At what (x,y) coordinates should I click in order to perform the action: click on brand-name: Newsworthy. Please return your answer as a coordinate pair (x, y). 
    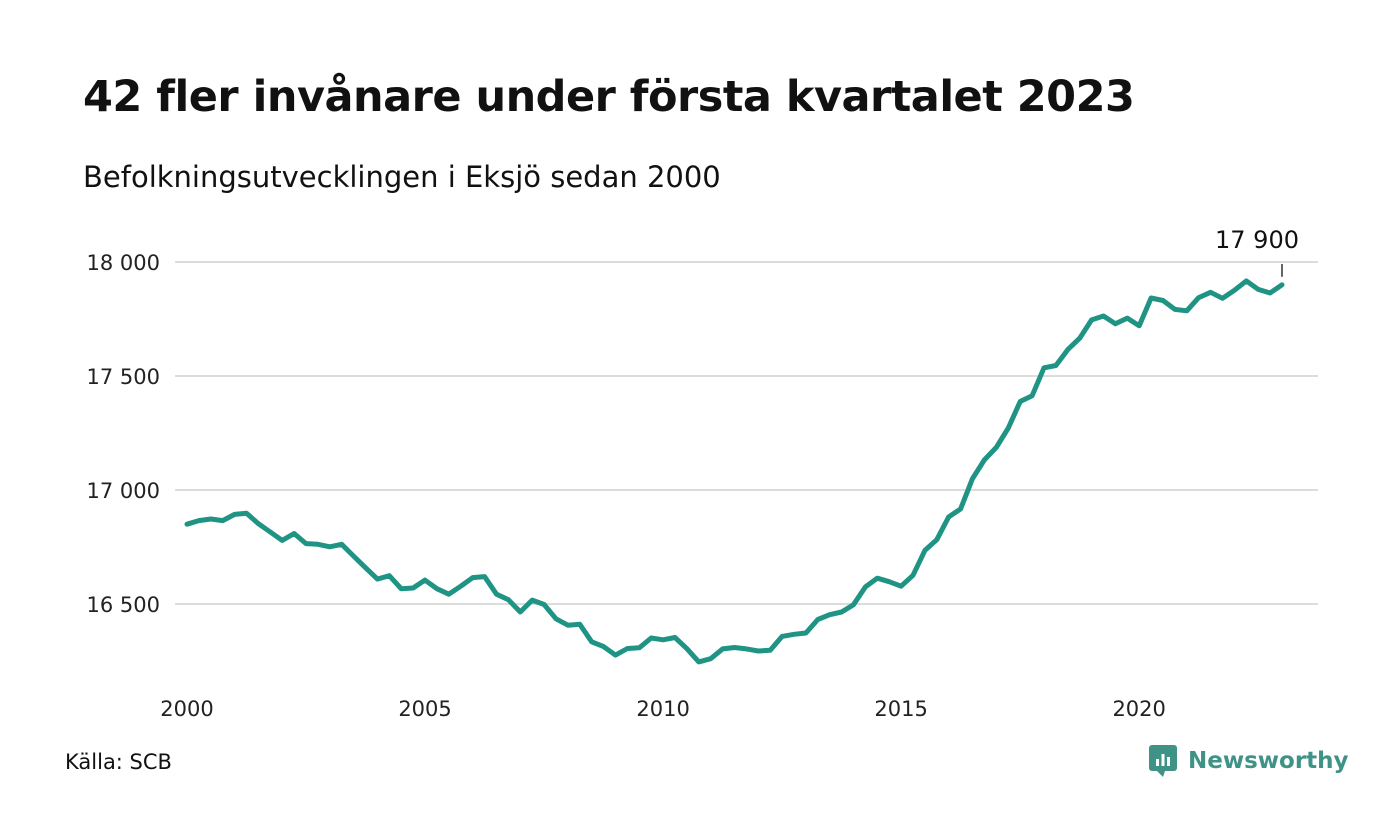
    Looking at the image, I should click on (1268, 761).